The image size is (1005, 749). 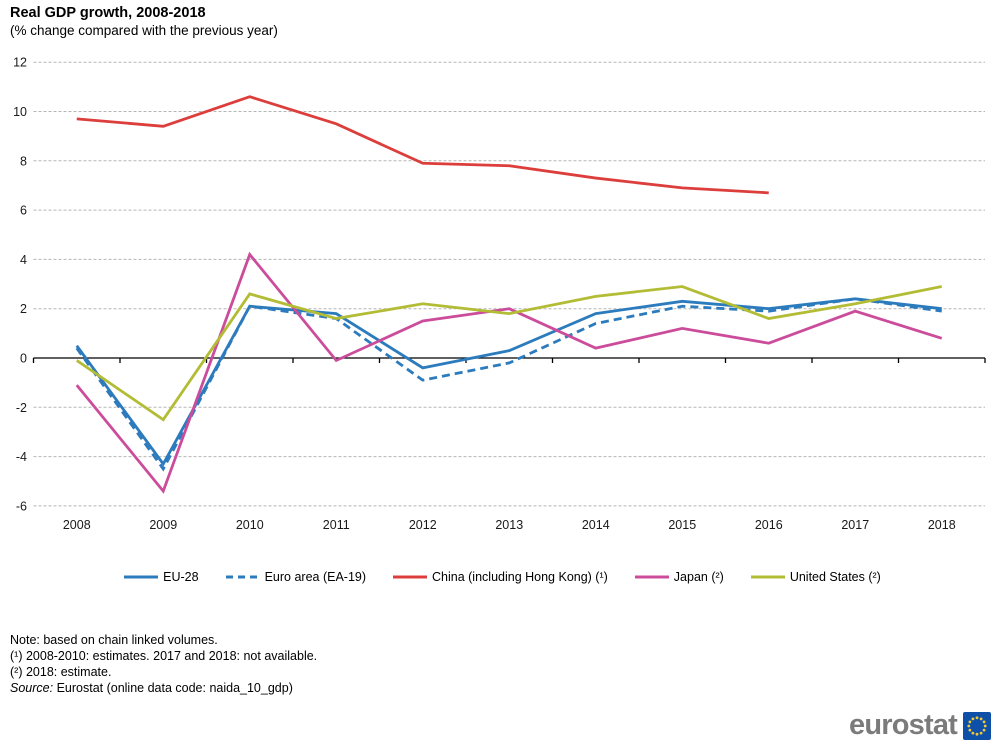 What do you see at coordinates (423, 525) in the screenshot?
I see `x-axis-label: 2012` at bounding box center [423, 525].